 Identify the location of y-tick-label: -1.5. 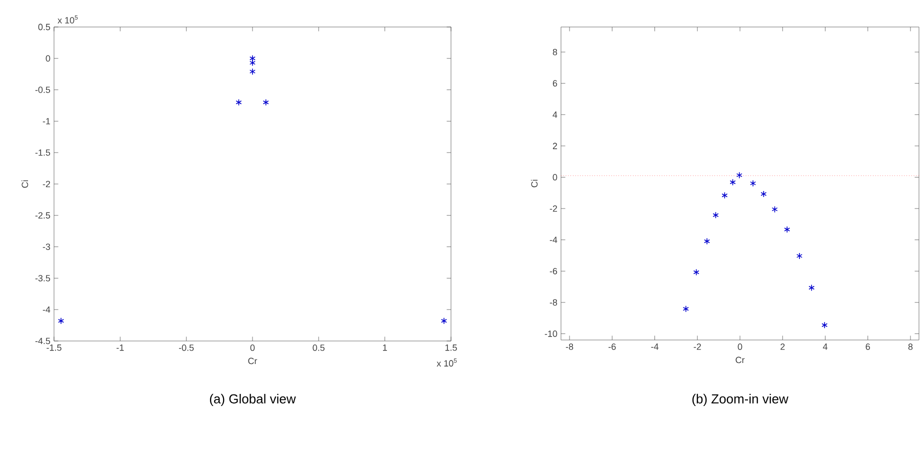
(42, 152).